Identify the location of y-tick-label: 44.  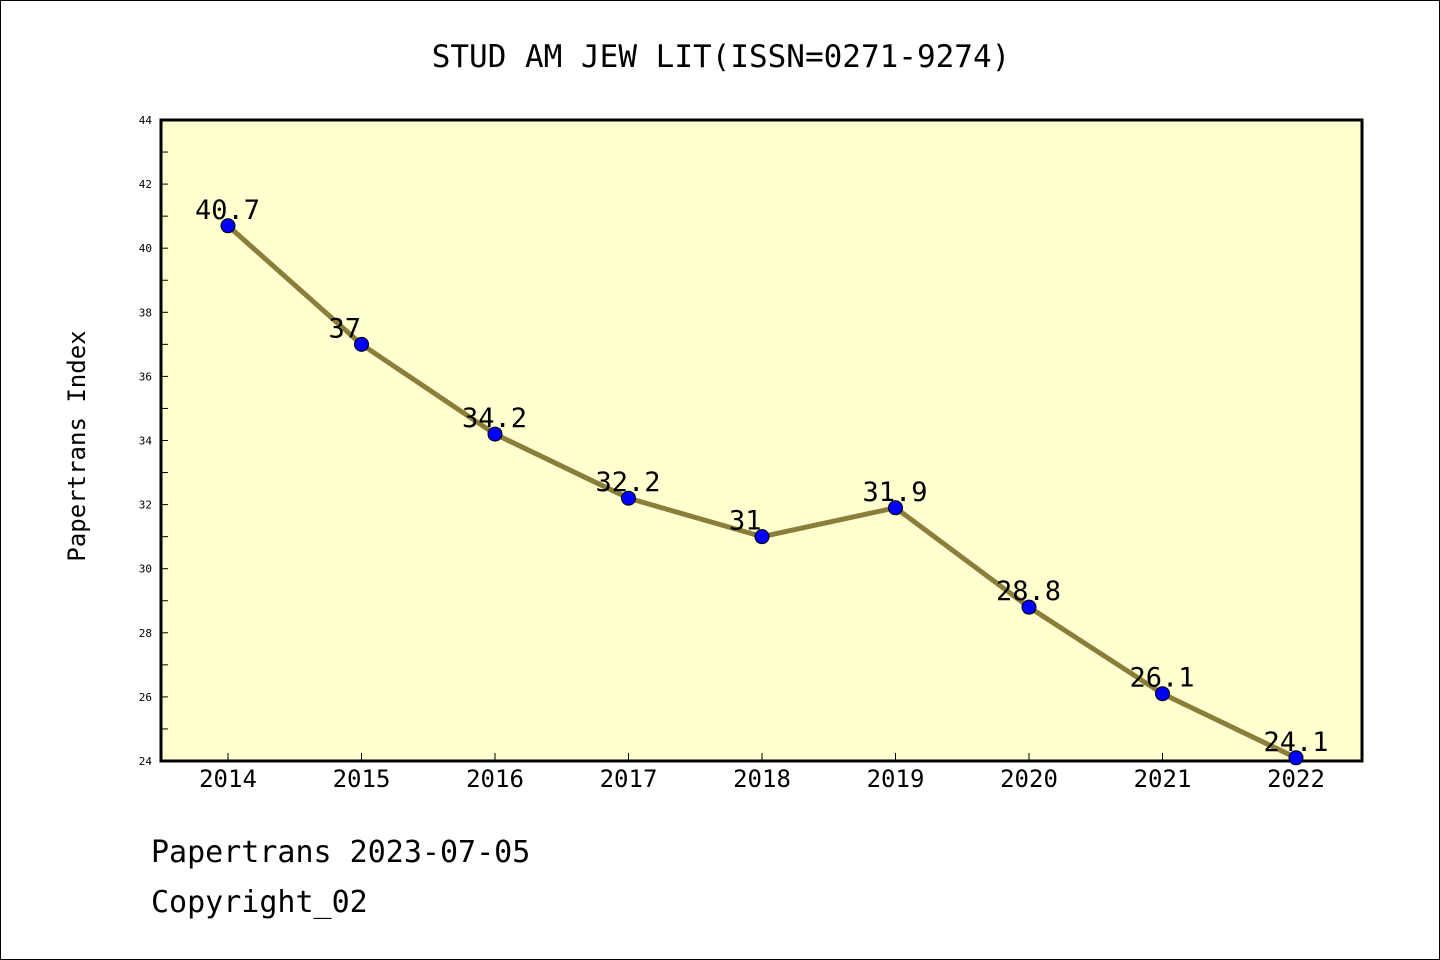
(146, 120).